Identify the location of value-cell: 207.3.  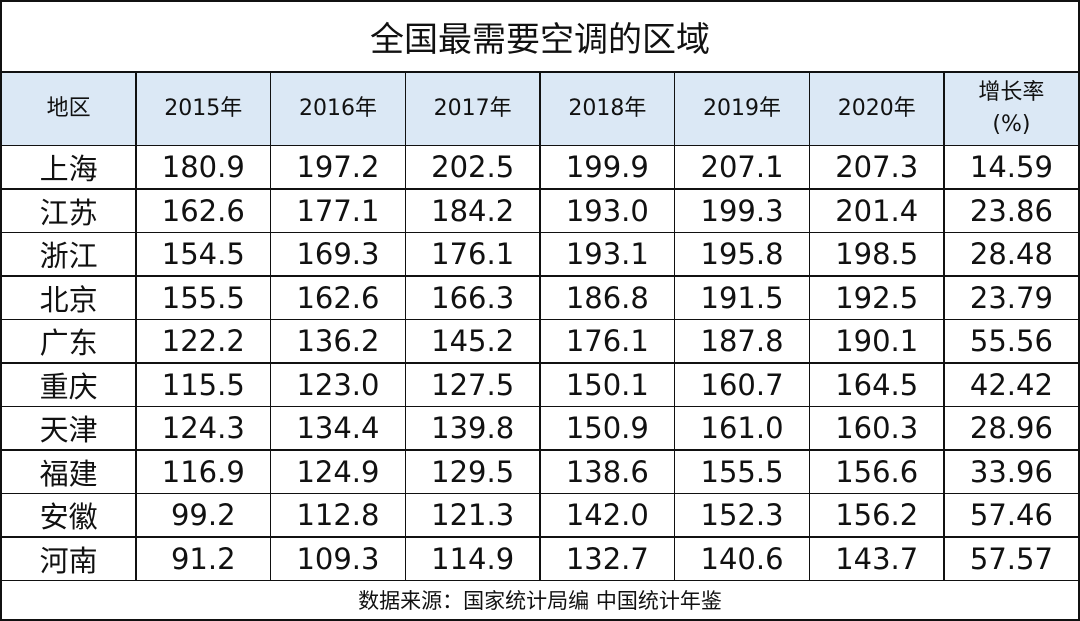
(877, 167).